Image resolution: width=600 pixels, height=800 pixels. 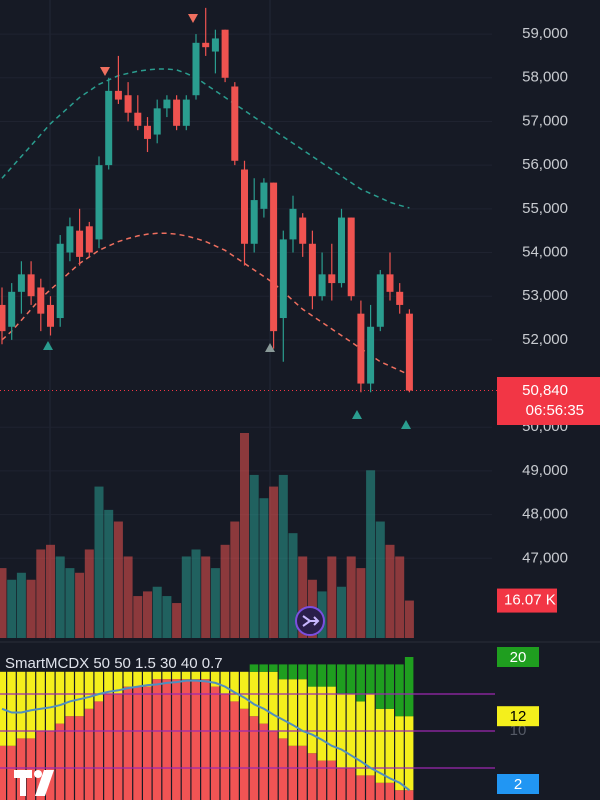 I want to click on indicator-badge-label: 2, so click(x=518, y=784).